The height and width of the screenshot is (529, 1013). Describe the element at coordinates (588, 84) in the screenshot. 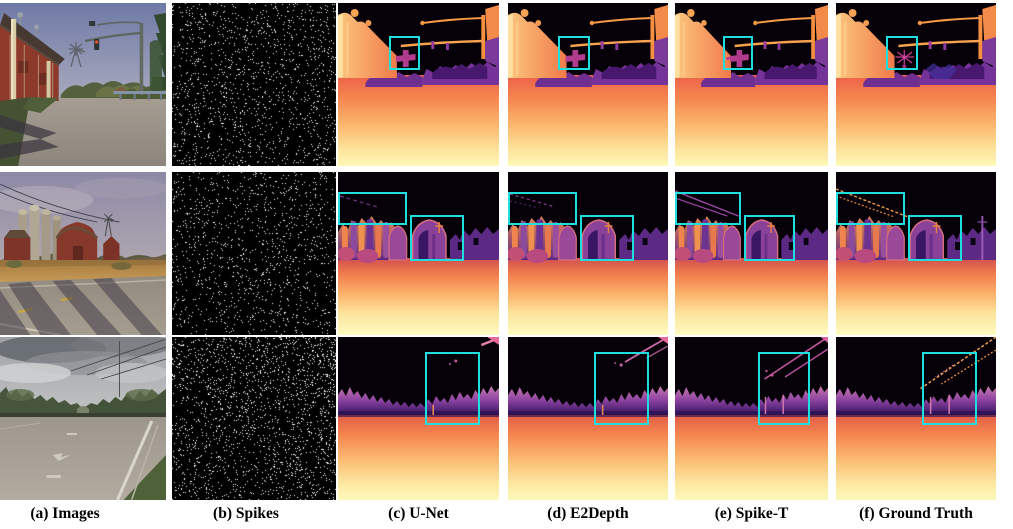

I see `panel-r1-e2depth-depth` at that location.